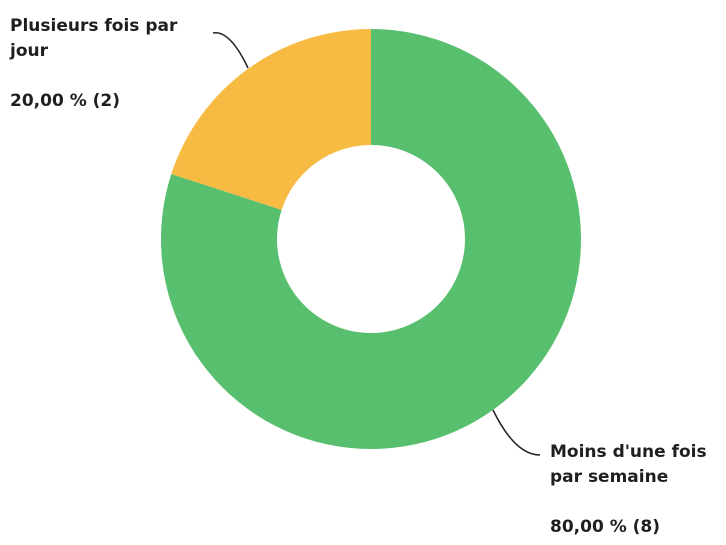 The image size is (726, 545). Describe the element at coordinates (65, 101) in the screenshot. I see `value-label: 20,00 % (2)` at that location.